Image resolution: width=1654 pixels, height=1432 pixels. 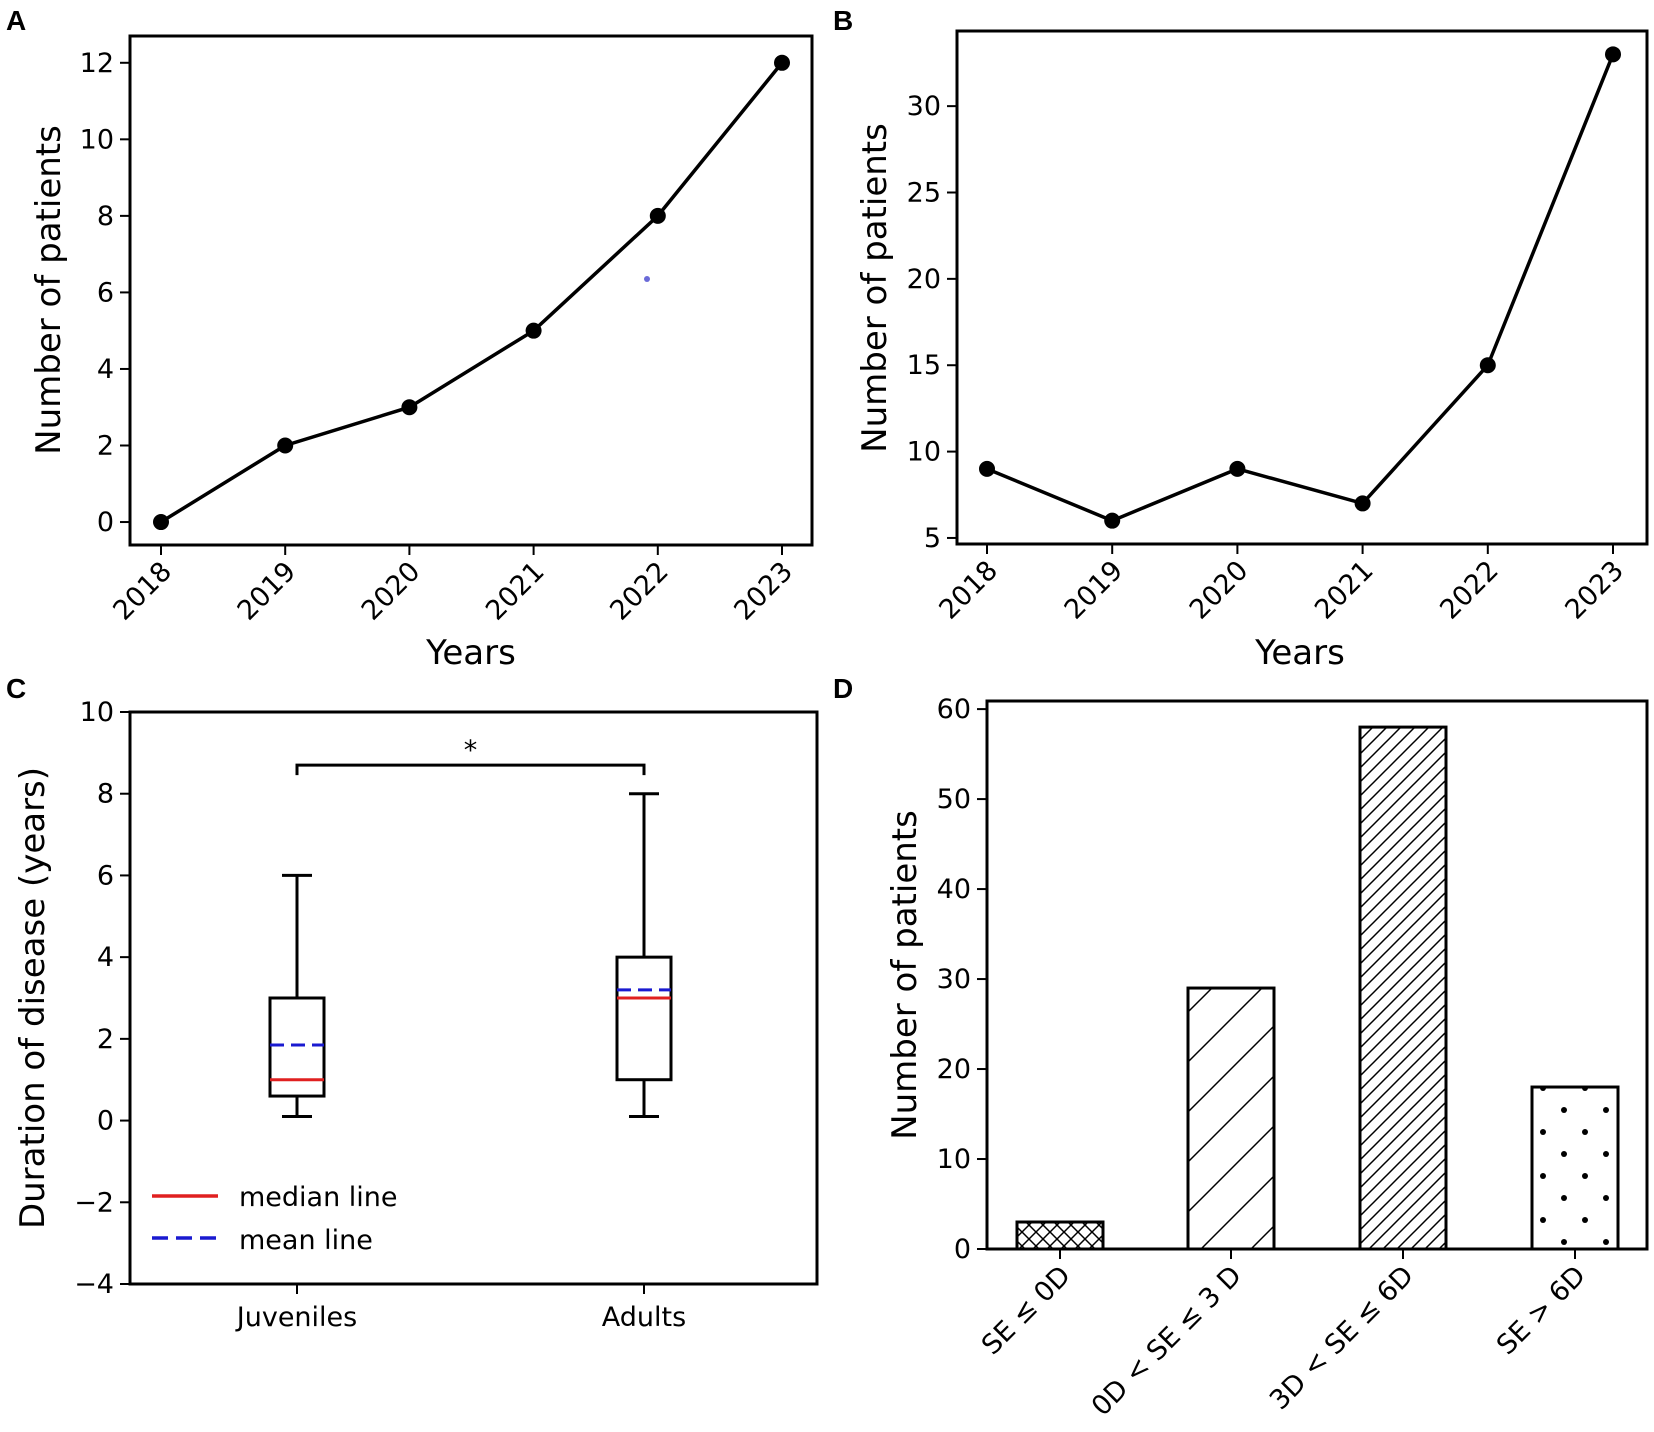 What do you see at coordinates (470, 653) in the screenshot?
I see `panel-a-x-axis-label: Years` at bounding box center [470, 653].